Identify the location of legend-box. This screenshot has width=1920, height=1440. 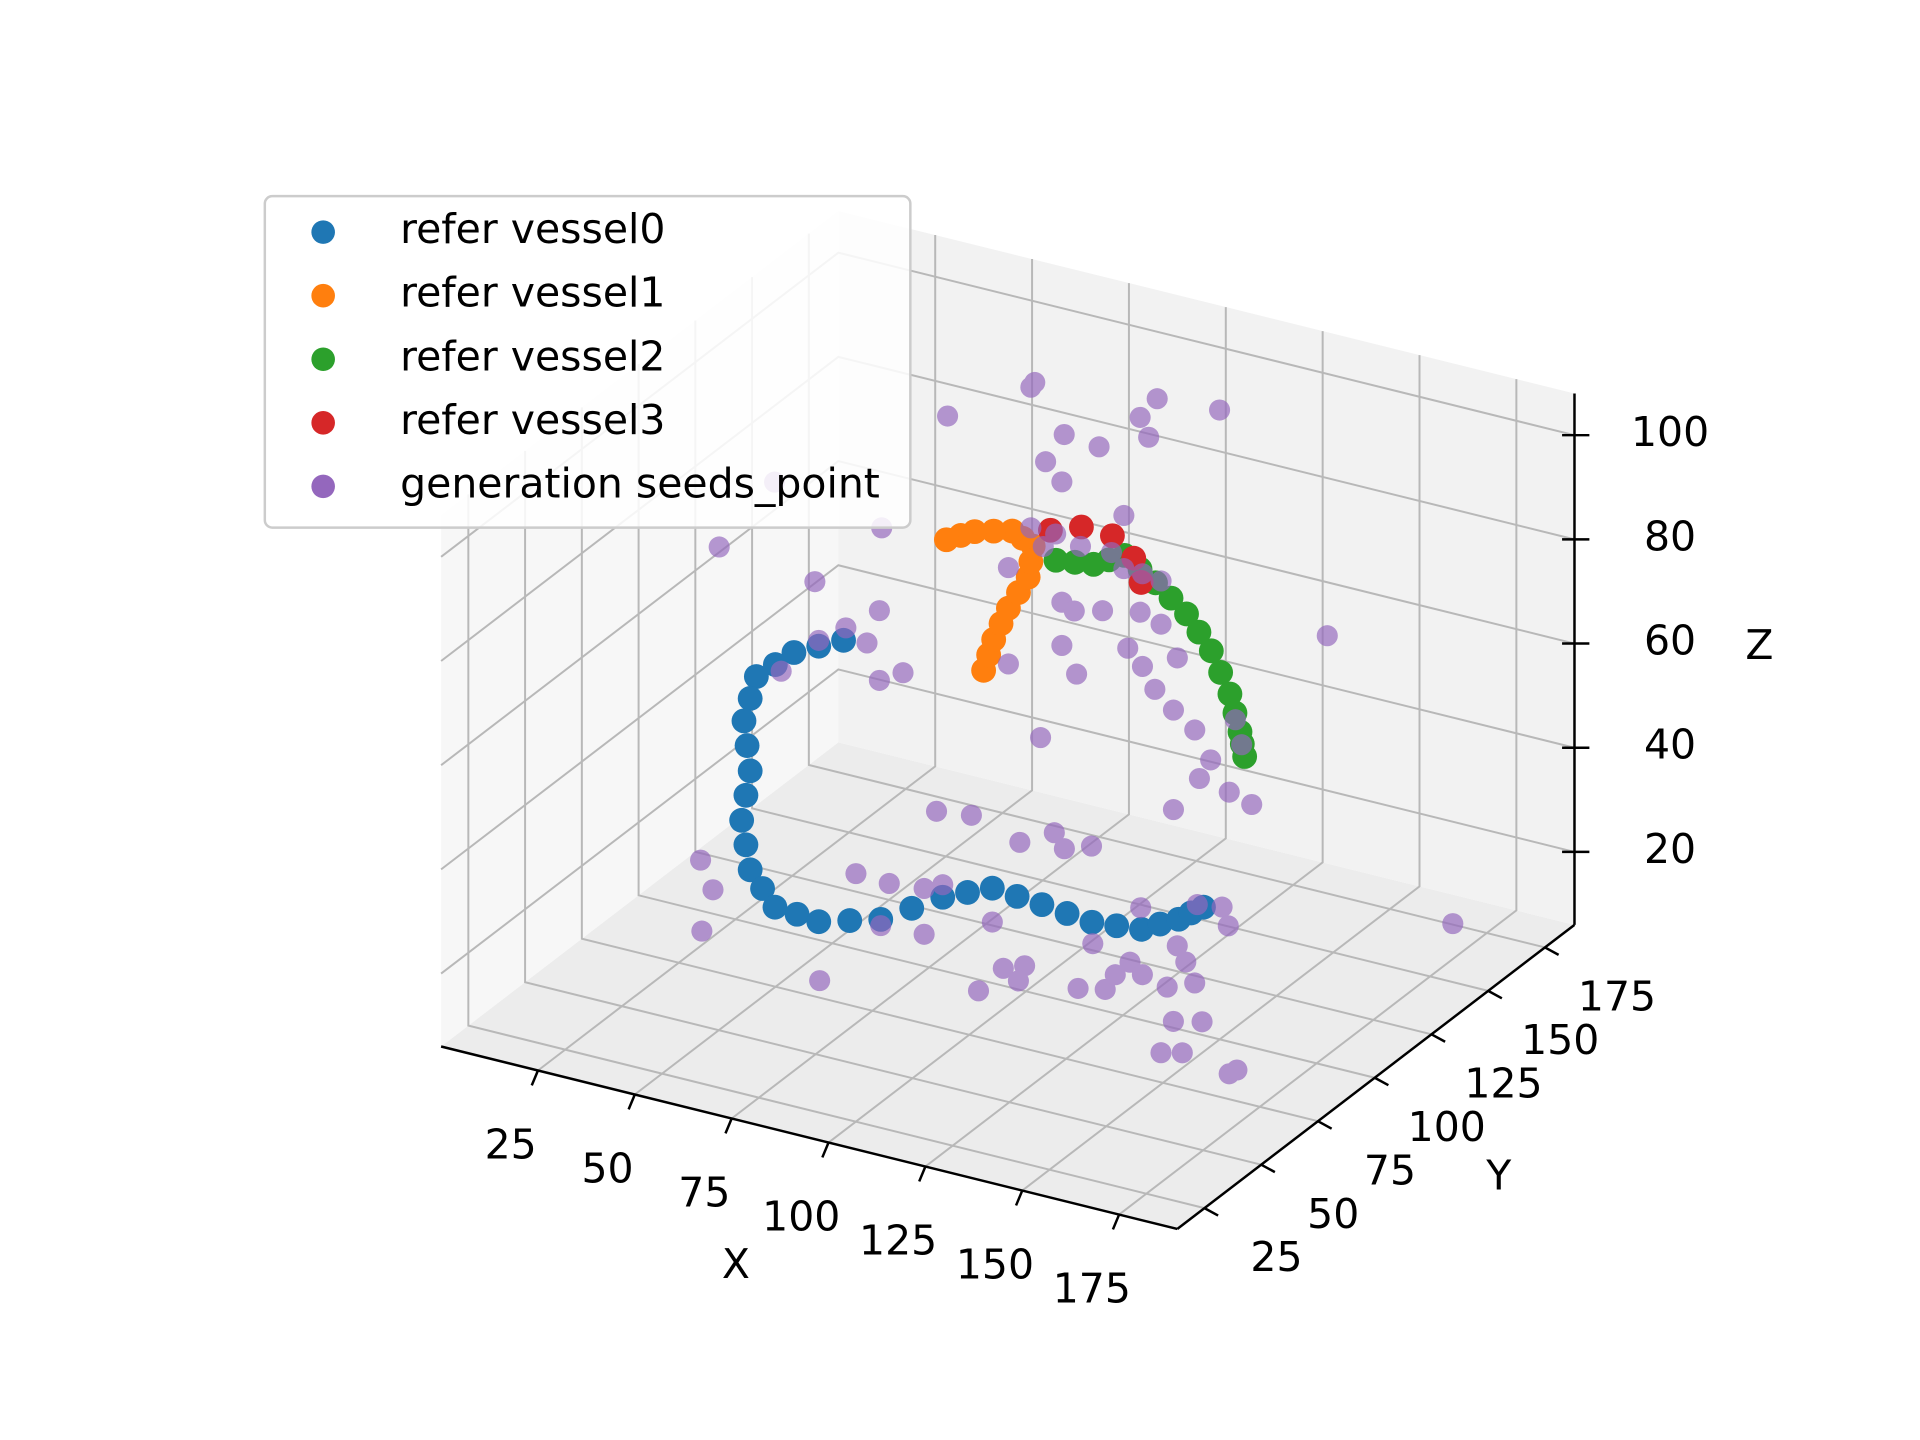
(587, 361).